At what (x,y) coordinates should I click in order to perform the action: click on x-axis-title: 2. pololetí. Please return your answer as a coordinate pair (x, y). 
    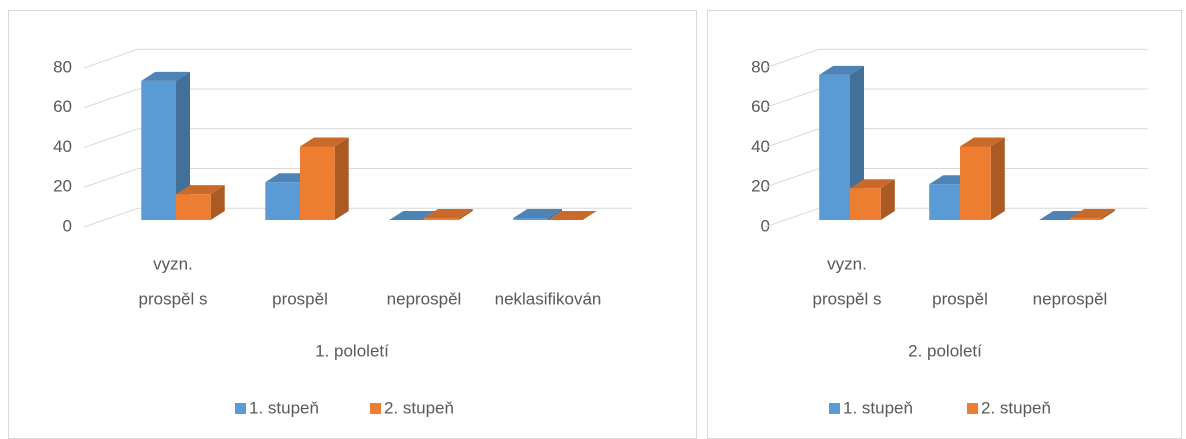
    Looking at the image, I should click on (945, 350).